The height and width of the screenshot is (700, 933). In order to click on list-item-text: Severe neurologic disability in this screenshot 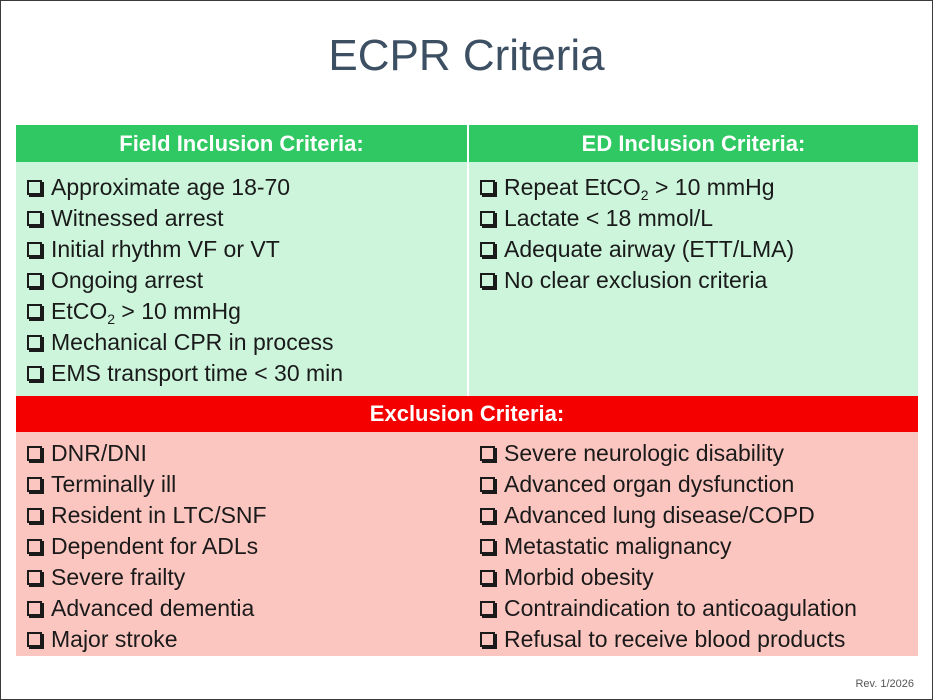, I will do `click(644, 453)`.